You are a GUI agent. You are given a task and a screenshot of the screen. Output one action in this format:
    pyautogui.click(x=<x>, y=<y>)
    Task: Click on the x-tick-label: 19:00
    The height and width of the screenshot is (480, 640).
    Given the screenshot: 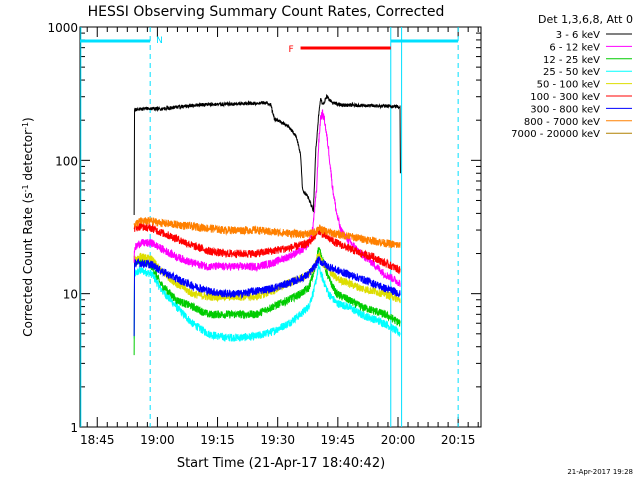 What is the action you would take?
    pyautogui.click(x=157, y=440)
    